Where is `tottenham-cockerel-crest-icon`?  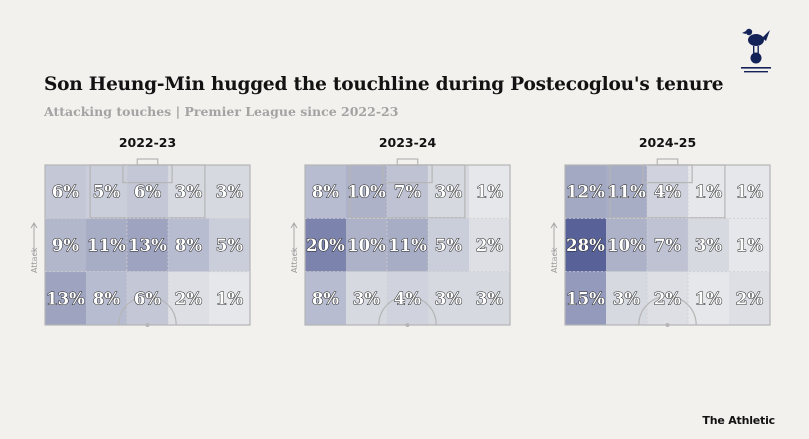
tottenham-cockerel-crest-icon is located at coordinates (756, 50).